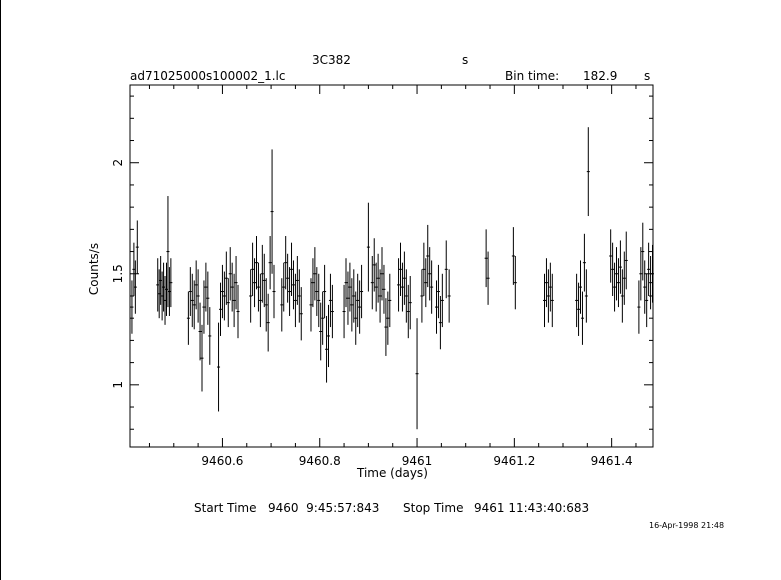 The image size is (781, 580). What do you see at coordinates (687, 525) in the screenshot?
I see `plot-timestamp: 16-Apr-1998 21:48` at bounding box center [687, 525].